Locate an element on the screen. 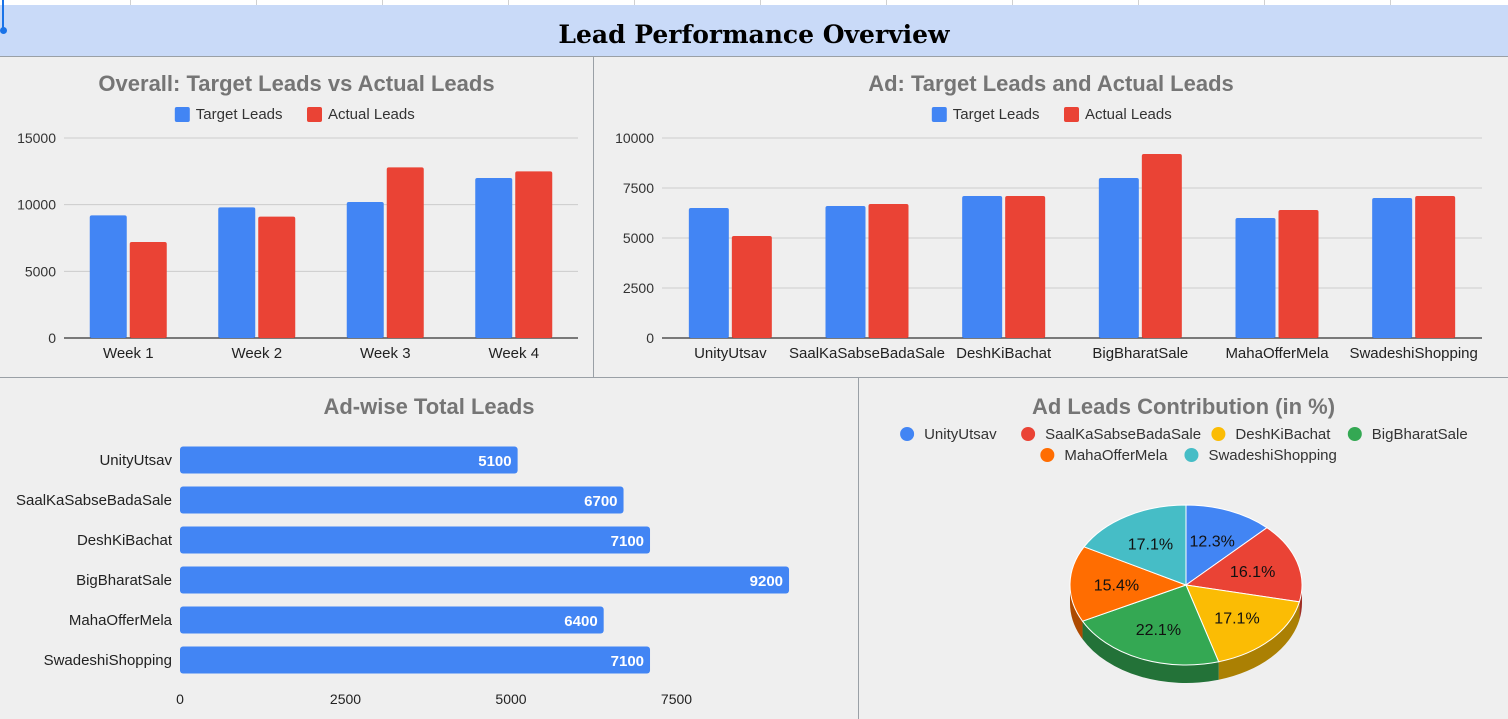  bar-value-label: 5100 is located at coordinates (494, 461).